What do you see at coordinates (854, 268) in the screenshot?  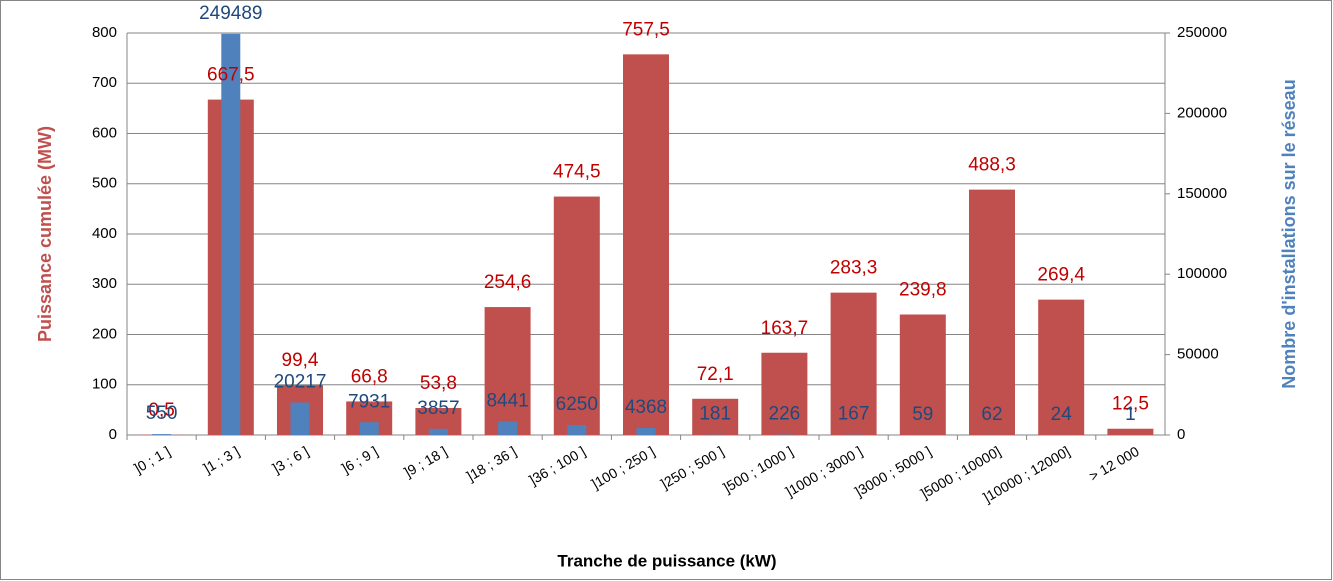 I see `data-label: 283,3` at bounding box center [854, 268].